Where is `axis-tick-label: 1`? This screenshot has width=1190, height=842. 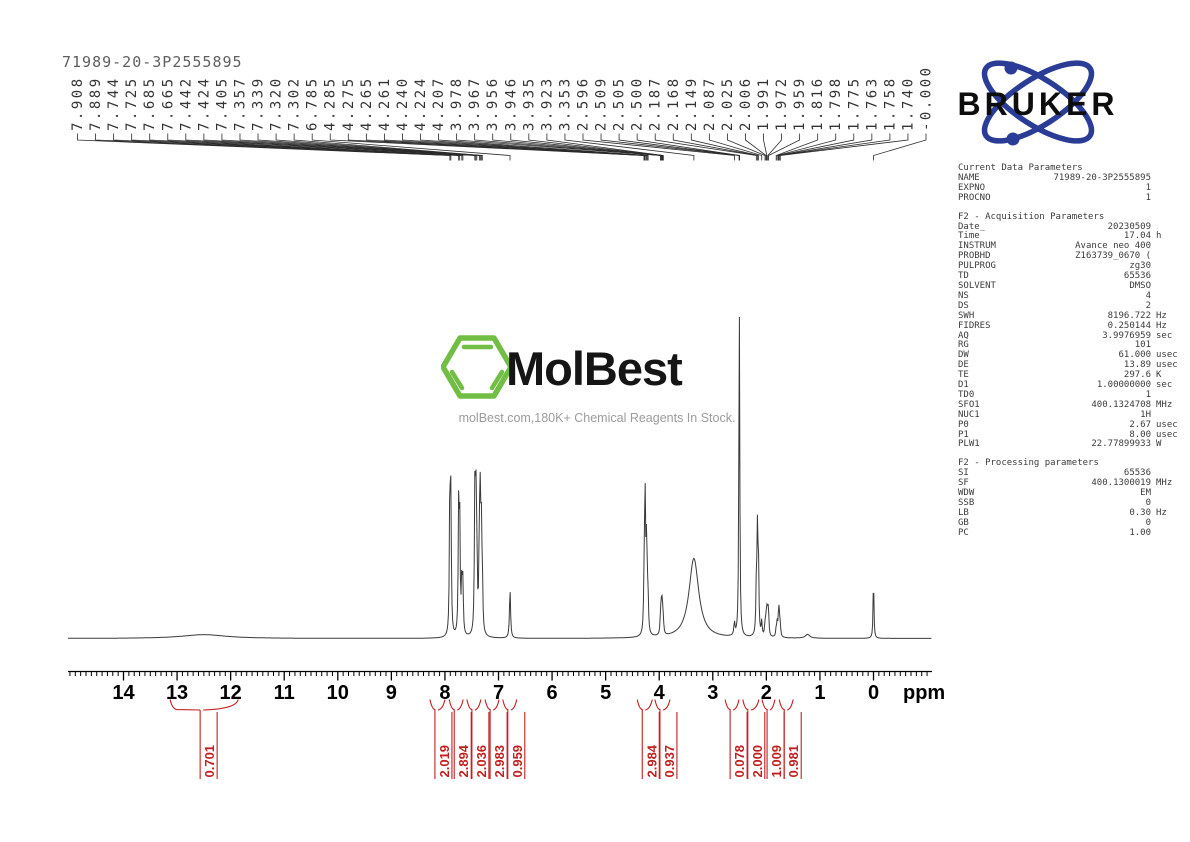 axis-tick-label: 1 is located at coordinates (819, 693).